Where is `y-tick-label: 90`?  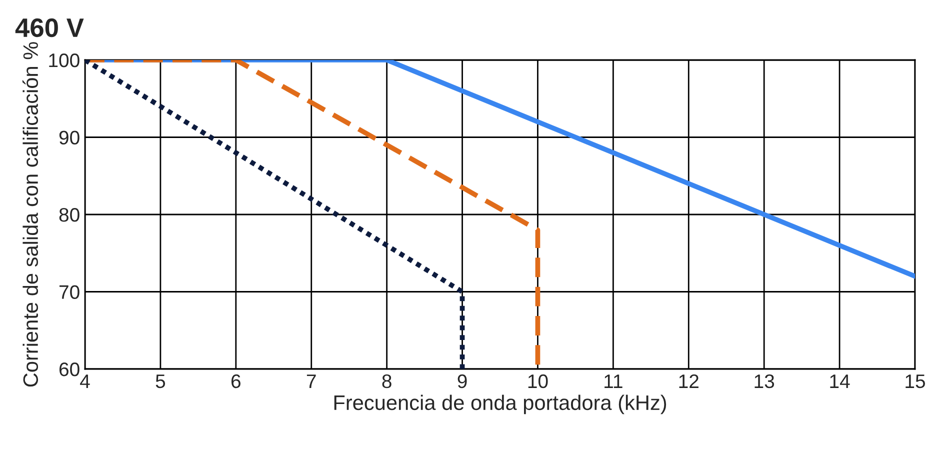
y-tick-label: 90 is located at coordinates (69, 137).